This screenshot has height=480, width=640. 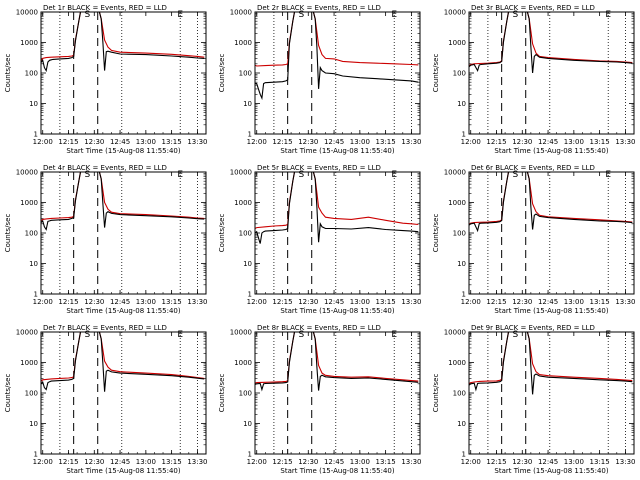 What do you see at coordinates (319, 328) in the screenshot?
I see `chart-title: Det 8r BLACK = Events, RED = LLD` at bounding box center [319, 328].